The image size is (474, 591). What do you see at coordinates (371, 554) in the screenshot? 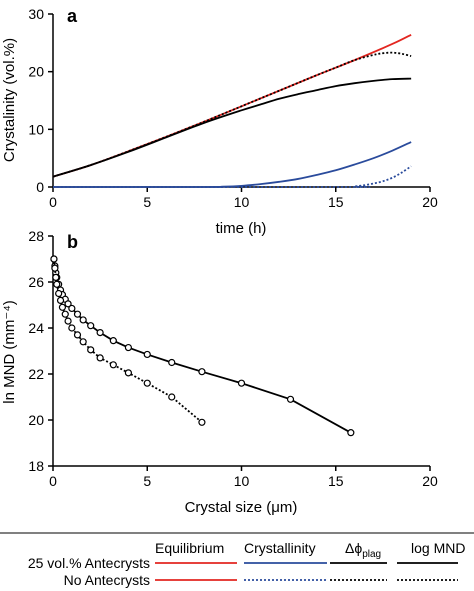
I see `legend-header-dphi-sub: plag` at bounding box center [371, 554].